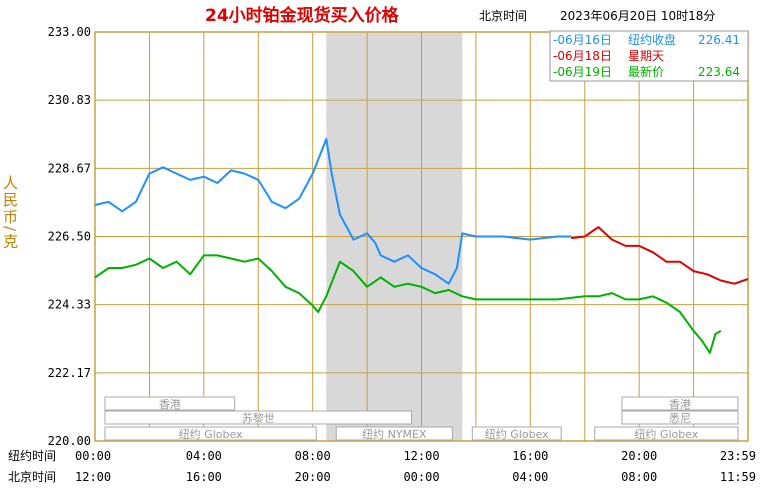  I want to click on legend-value: 226.41, so click(719, 40).